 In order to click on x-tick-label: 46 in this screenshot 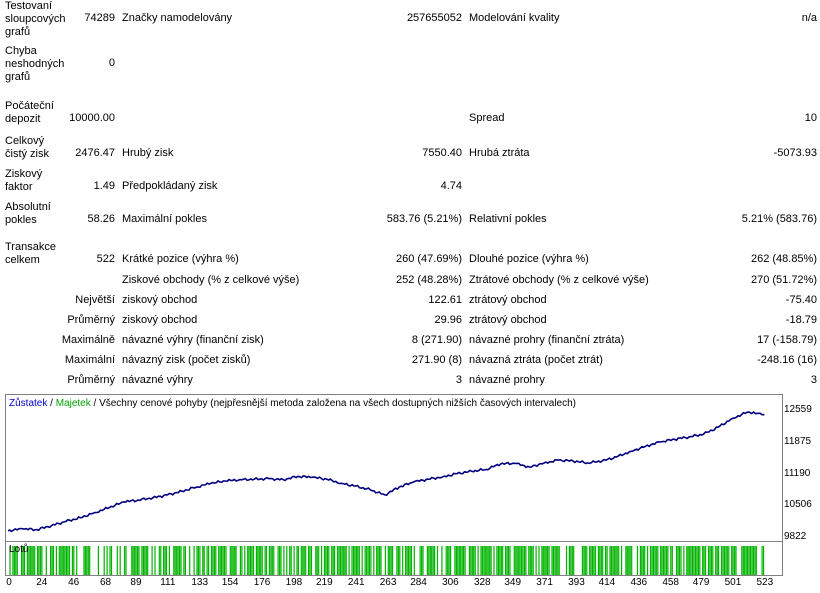, I will do `click(74, 582)`.